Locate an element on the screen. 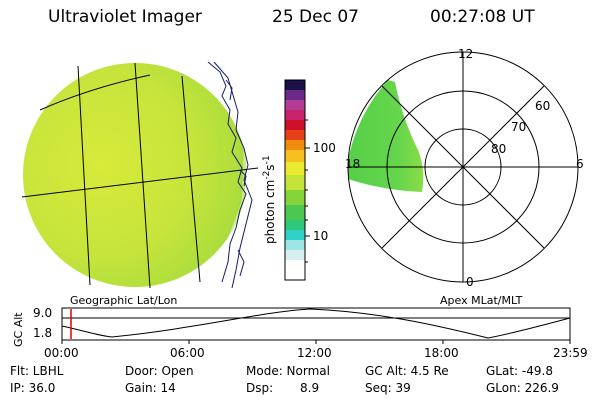 This screenshot has height=400, width=600. time-tick-0600: 06:00 is located at coordinates (187, 353).